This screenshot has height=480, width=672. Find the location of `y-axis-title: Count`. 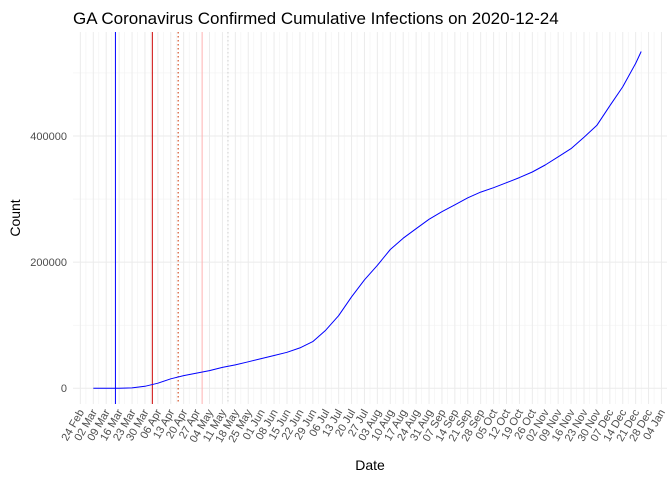

y-axis-title: Count is located at coordinates (15, 217).